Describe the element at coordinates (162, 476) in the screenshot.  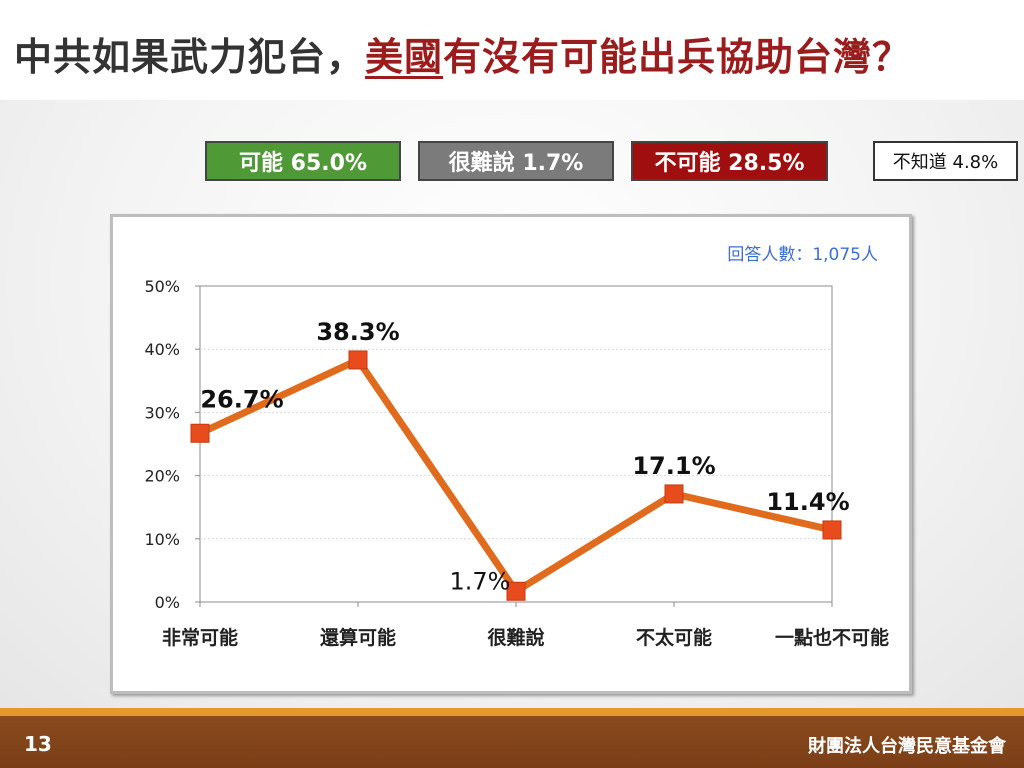
I see `y-tick-label: 20%` at that location.